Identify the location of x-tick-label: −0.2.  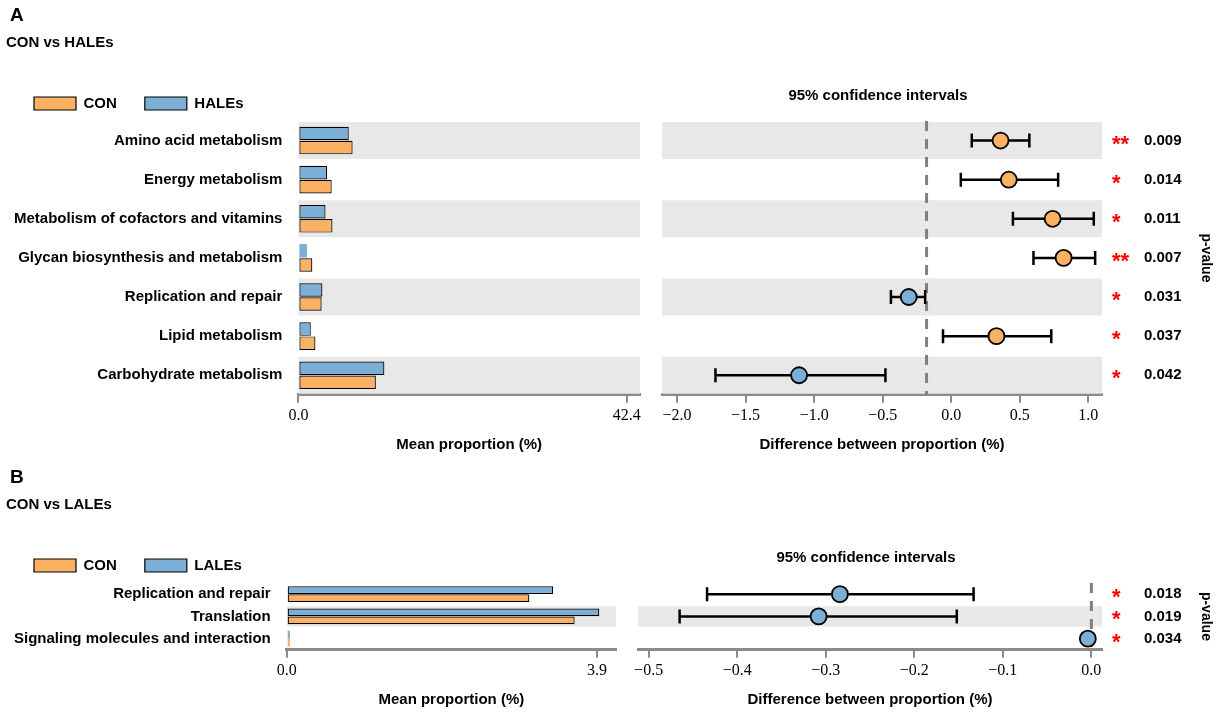
(914, 669).